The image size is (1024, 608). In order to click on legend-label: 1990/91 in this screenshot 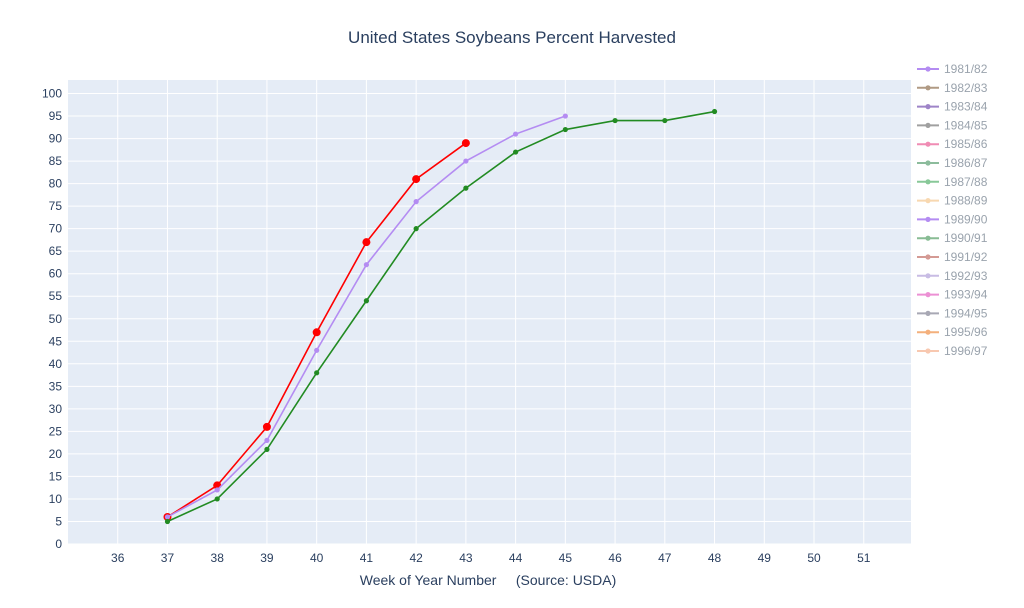, I will do `click(966, 238)`.